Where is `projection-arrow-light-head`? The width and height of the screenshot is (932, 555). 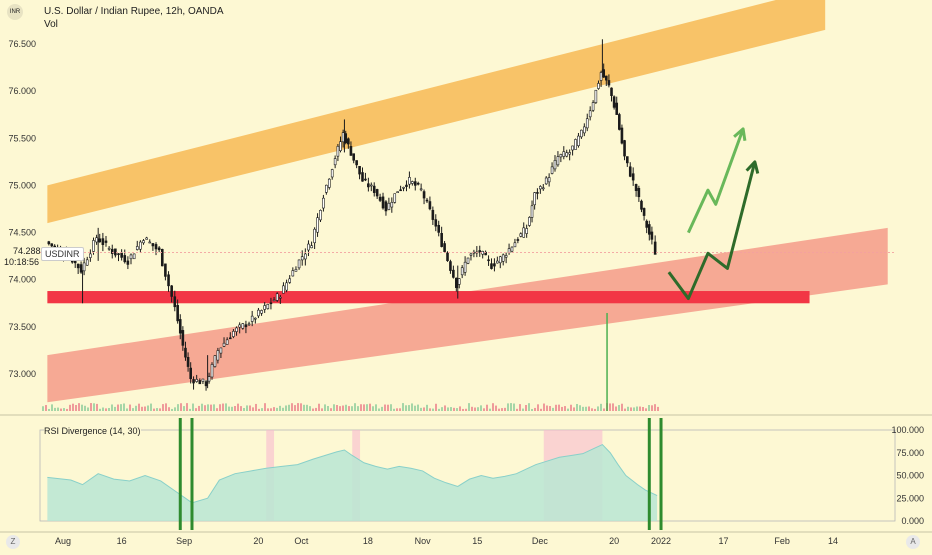
projection-arrow-light-head is located at coordinates (740, 134).